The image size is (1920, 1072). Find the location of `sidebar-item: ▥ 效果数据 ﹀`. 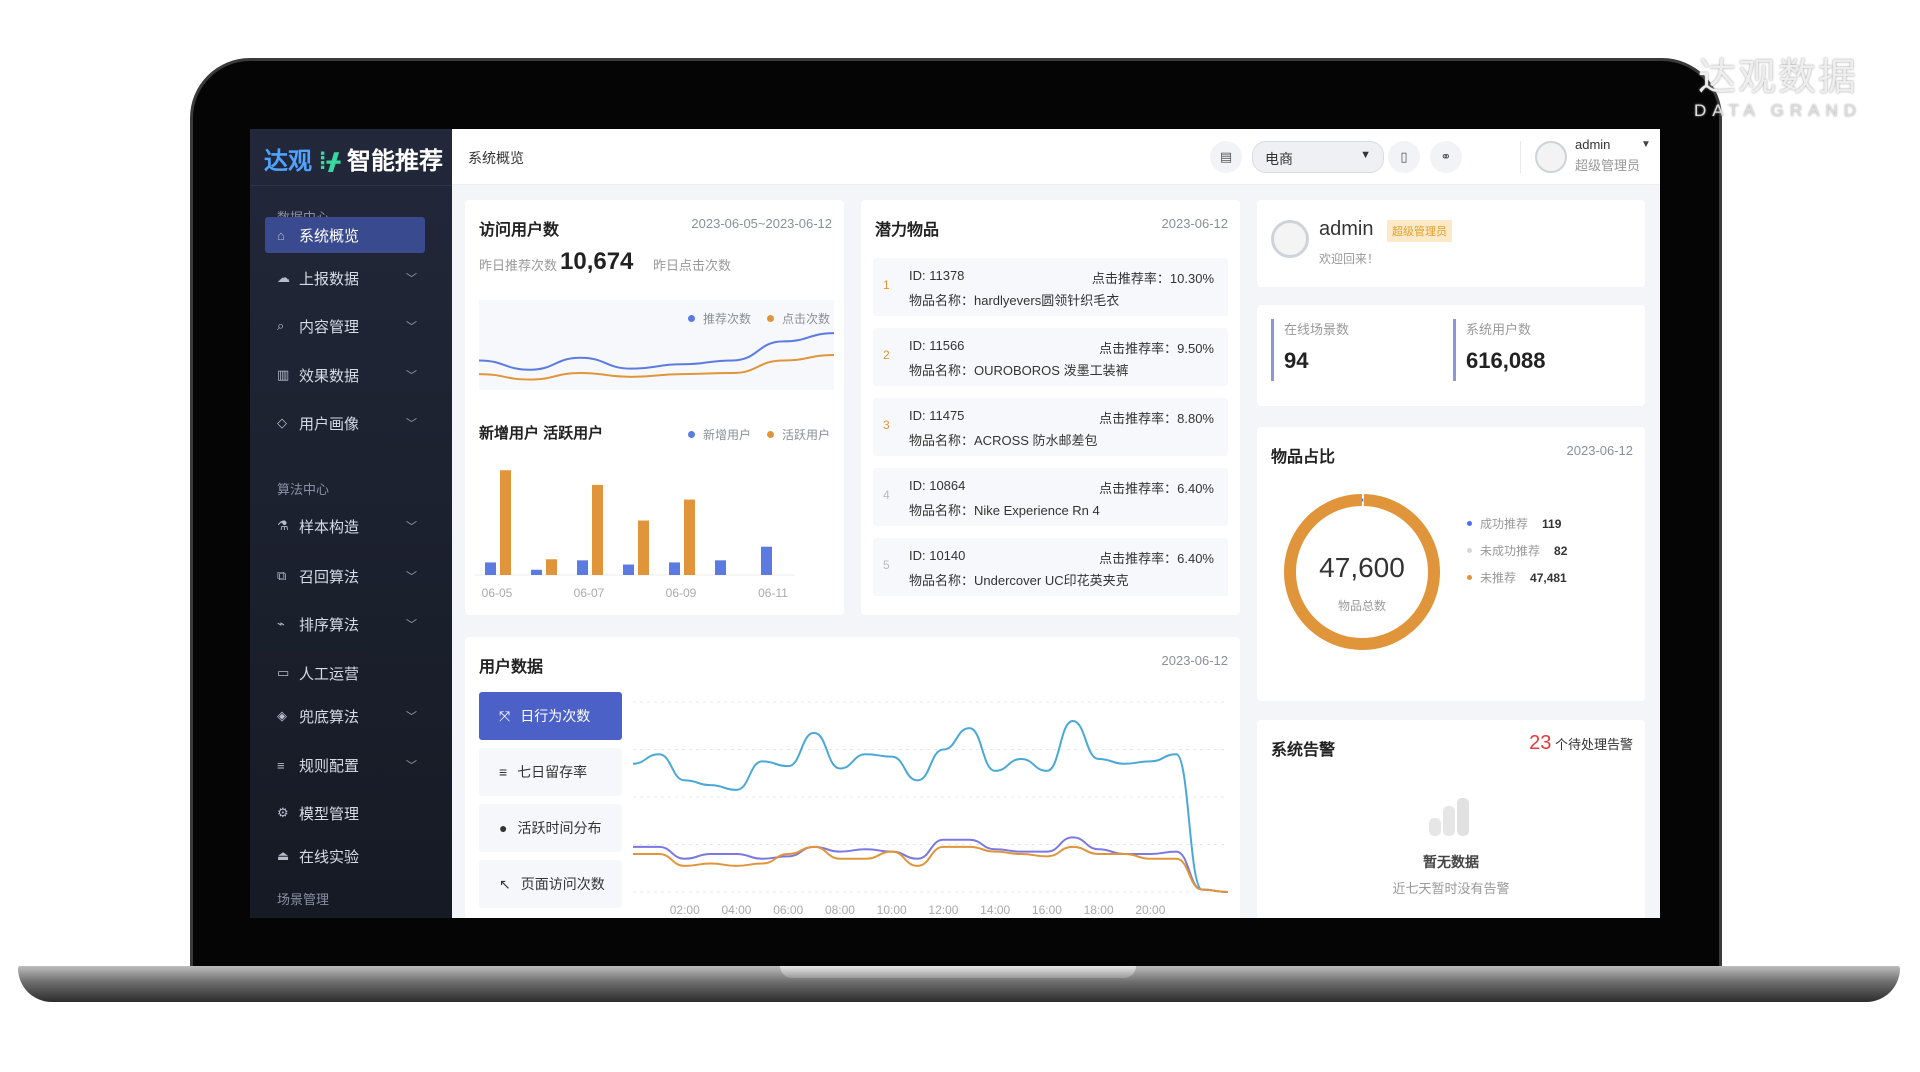

sidebar-item: ▥ 效果数据 ﹀ is located at coordinates (345, 375).